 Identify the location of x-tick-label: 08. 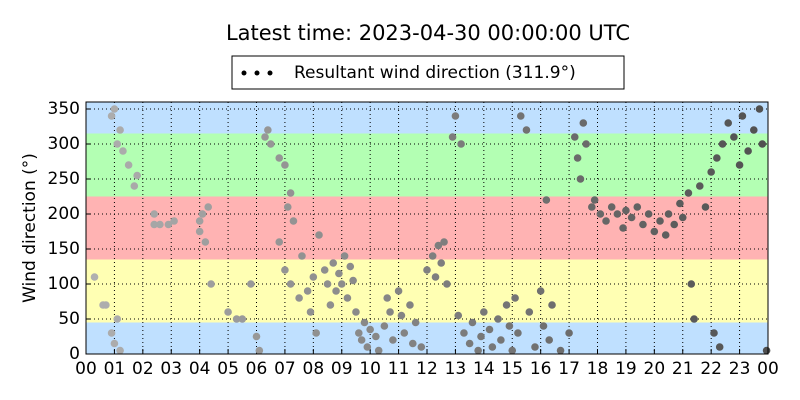
(314, 369).